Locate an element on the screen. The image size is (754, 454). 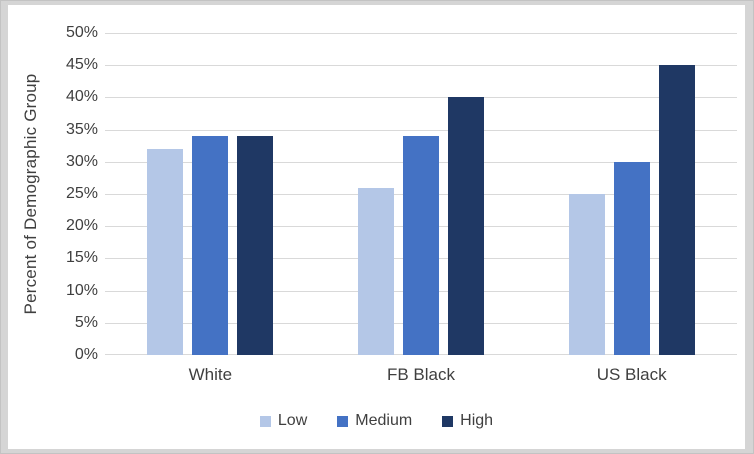
legend: Low Medium High is located at coordinates (376, 421).